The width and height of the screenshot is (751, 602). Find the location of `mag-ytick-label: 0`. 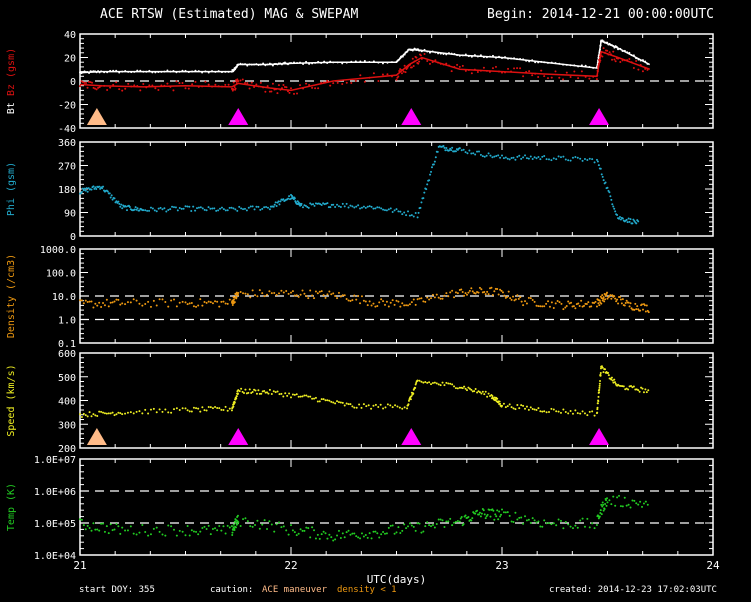

mag-ytick-label: 0 is located at coordinates (73, 82).